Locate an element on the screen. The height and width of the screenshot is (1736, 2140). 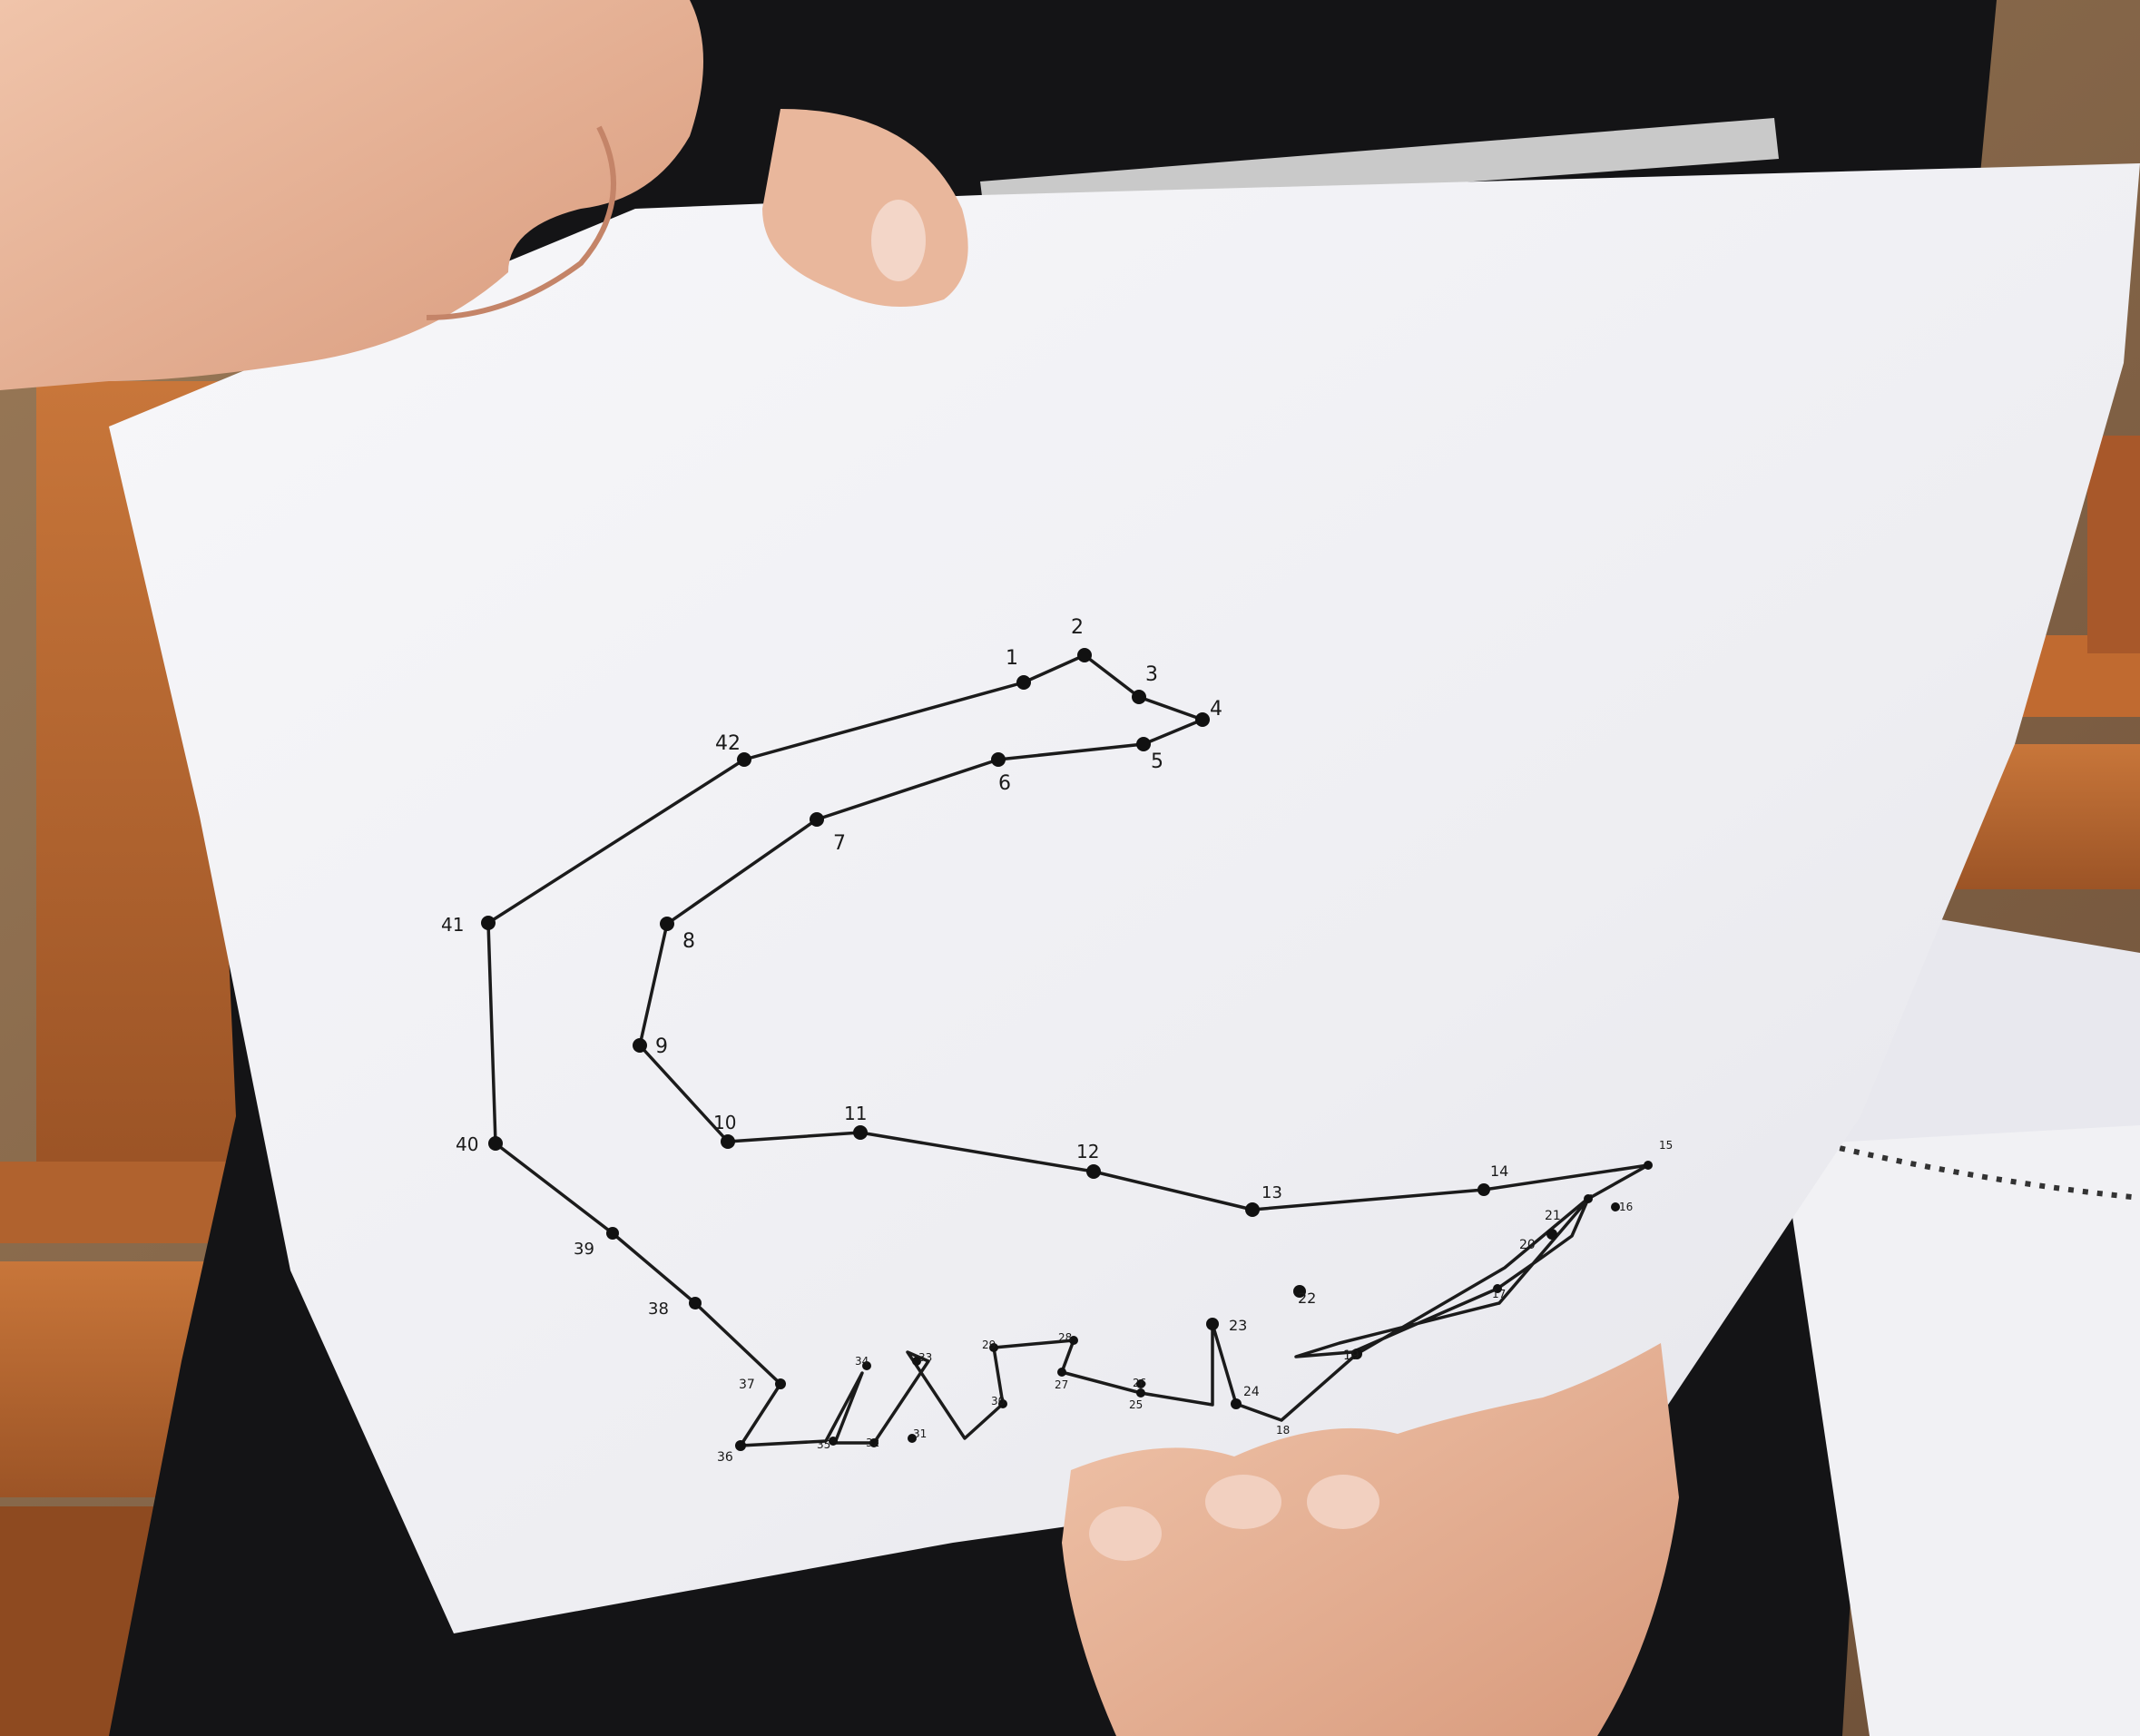
dot-label-38: 38 is located at coordinates (658, 1309).